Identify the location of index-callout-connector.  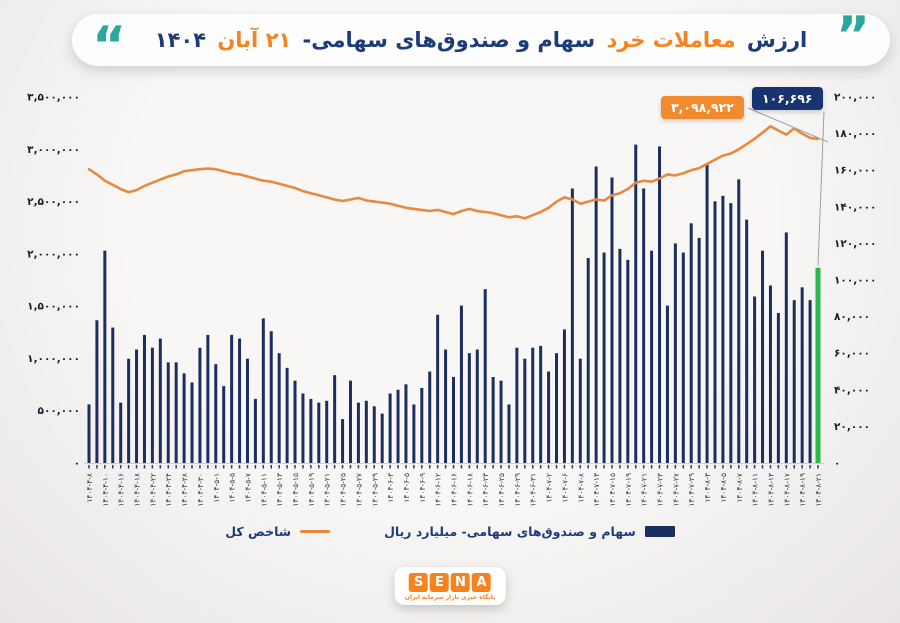
(788, 125).